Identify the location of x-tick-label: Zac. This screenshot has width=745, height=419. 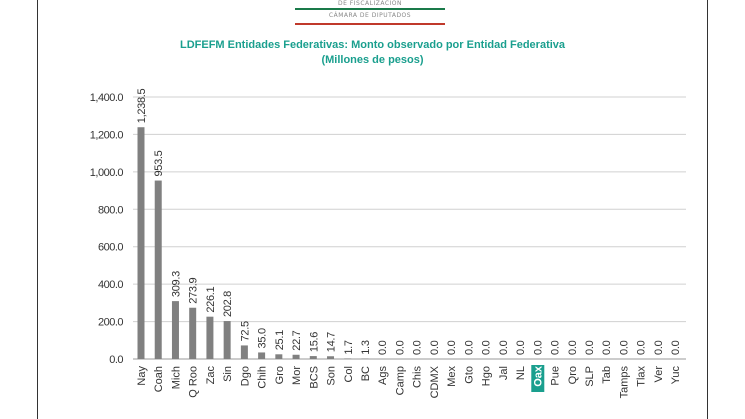
(211, 375).